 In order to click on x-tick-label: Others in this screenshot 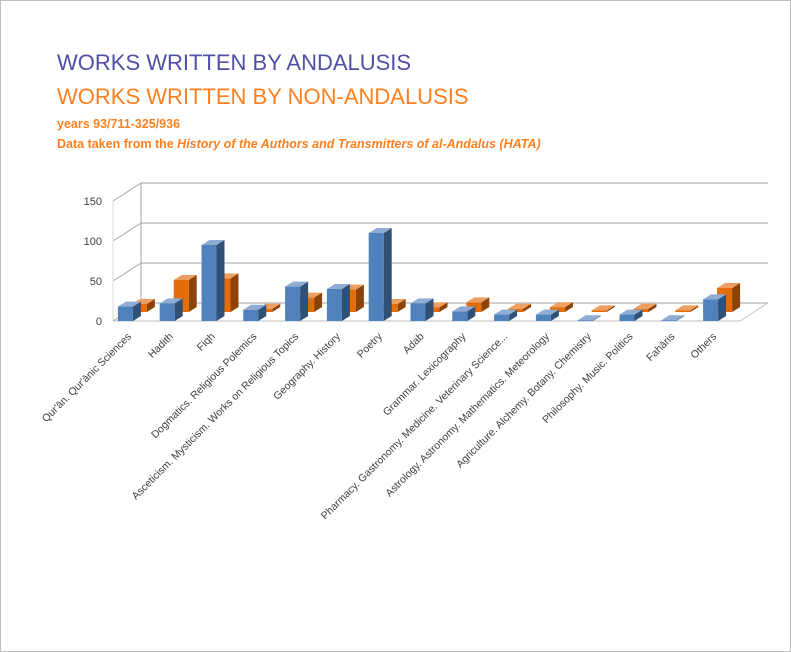, I will do `click(703, 346)`.